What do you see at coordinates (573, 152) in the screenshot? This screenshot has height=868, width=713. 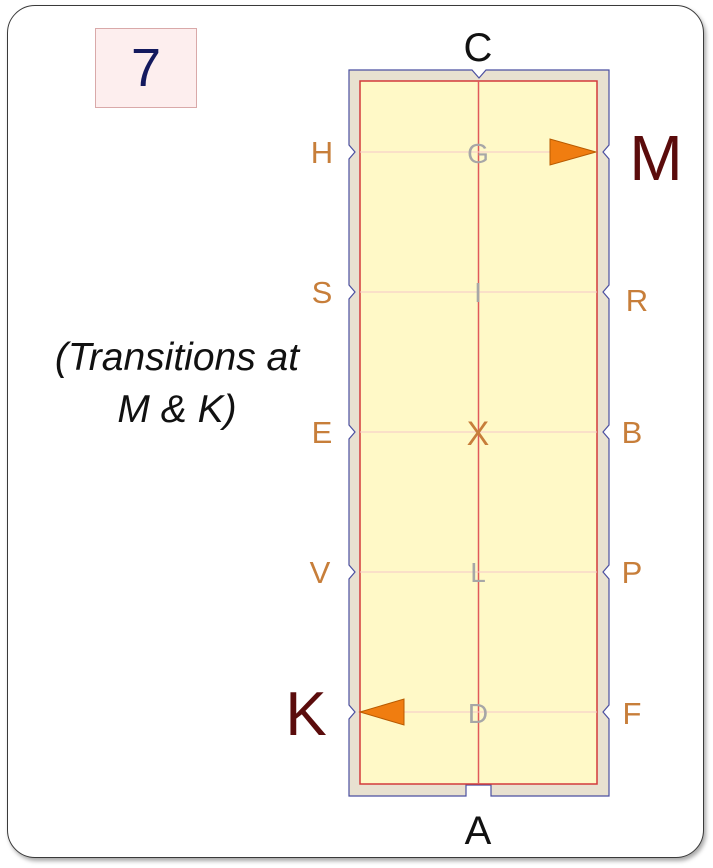 I see `triangle-right-icon` at bounding box center [573, 152].